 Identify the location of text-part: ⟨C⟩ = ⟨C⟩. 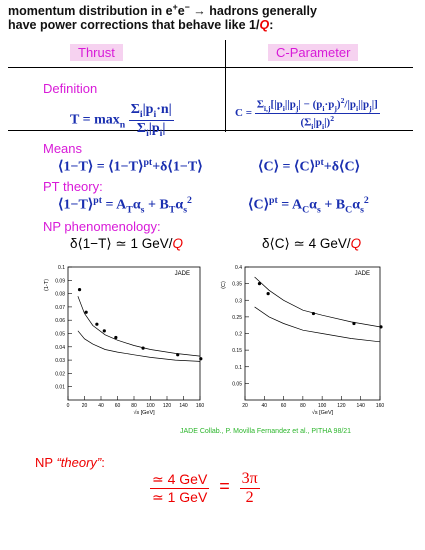
(287, 167).